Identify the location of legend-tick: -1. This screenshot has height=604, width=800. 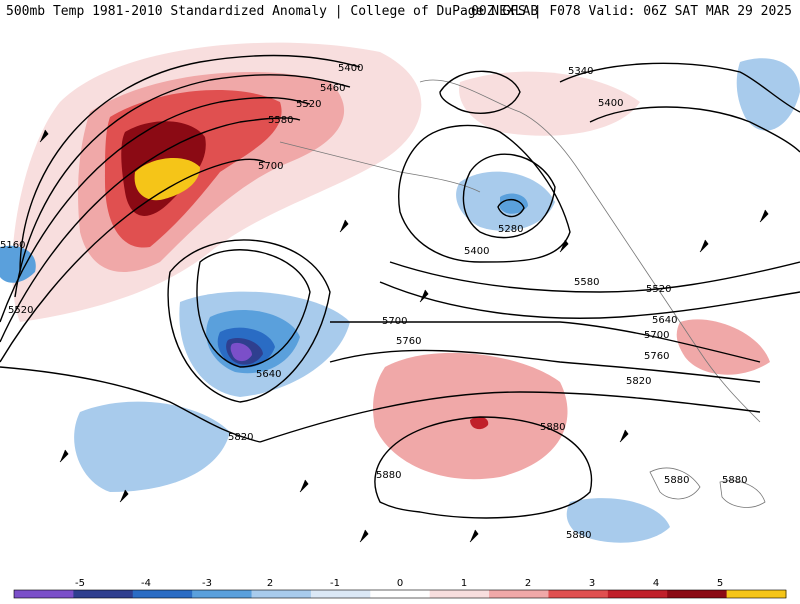
(335, 583).